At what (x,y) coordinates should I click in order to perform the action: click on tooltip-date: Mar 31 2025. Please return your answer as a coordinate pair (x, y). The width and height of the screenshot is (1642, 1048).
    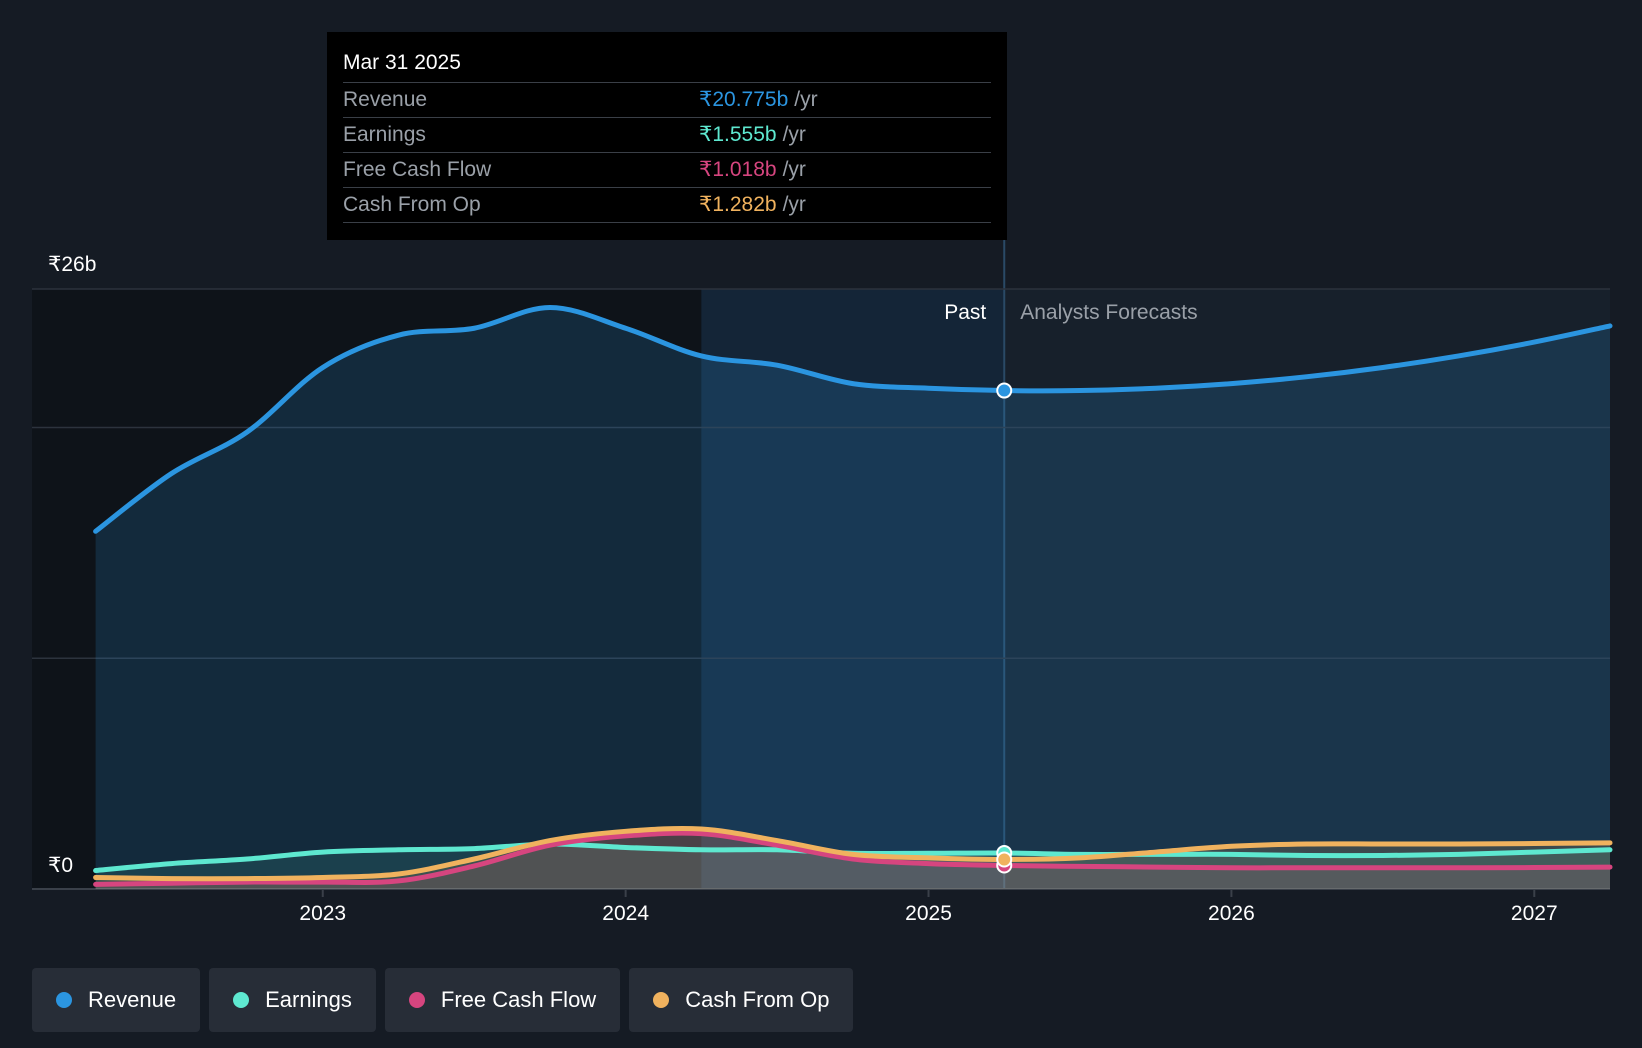
    Looking at the image, I should click on (667, 64).